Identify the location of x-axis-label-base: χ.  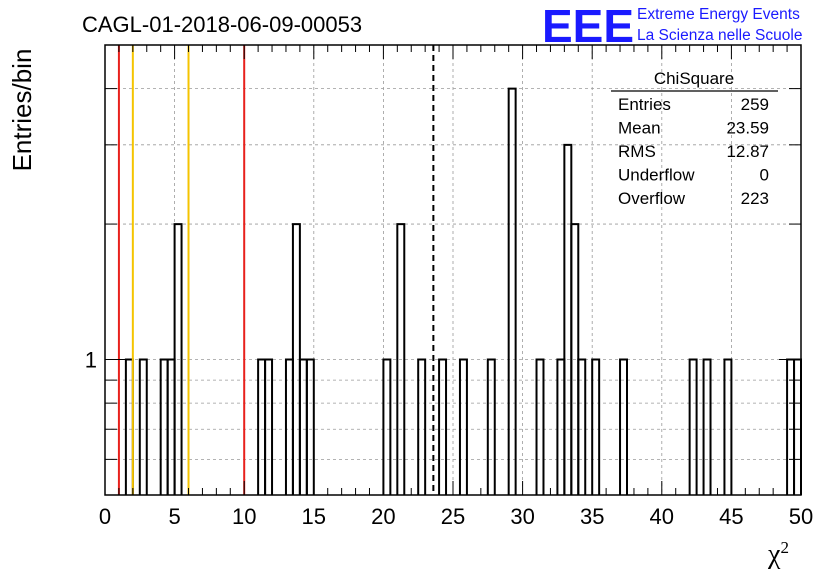
(774, 554).